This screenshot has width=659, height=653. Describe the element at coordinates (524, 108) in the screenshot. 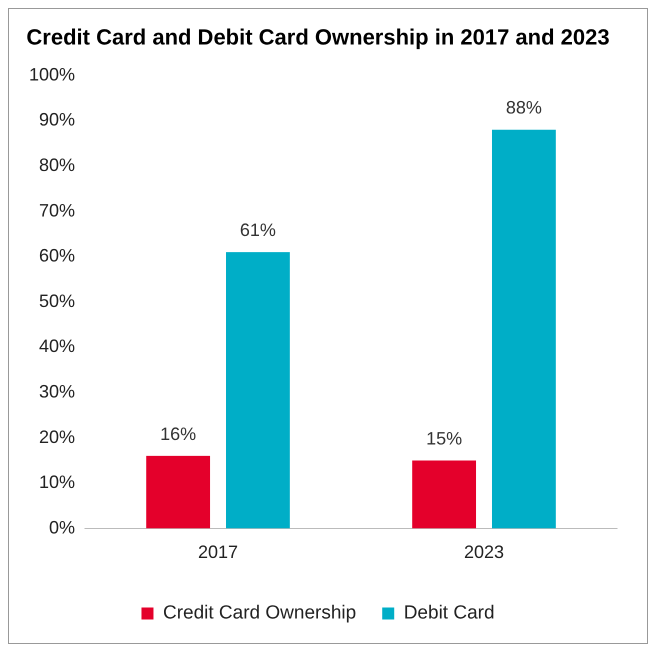

I see `data-label: 88%` at that location.